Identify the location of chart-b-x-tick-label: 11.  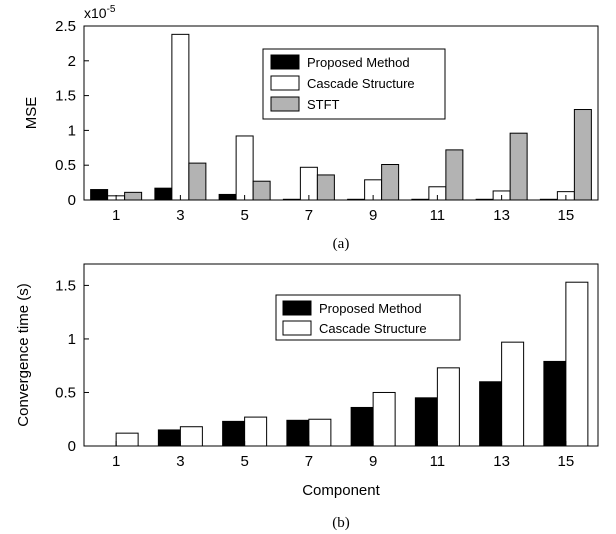
(438, 461).